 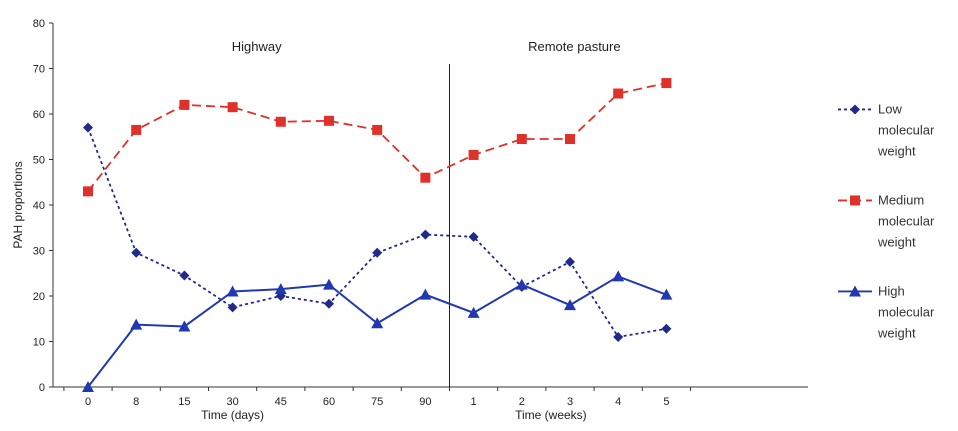 What do you see at coordinates (39, 297) in the screenshot?
I see `y-tick-label: 20` at bounding box center [39, 297].